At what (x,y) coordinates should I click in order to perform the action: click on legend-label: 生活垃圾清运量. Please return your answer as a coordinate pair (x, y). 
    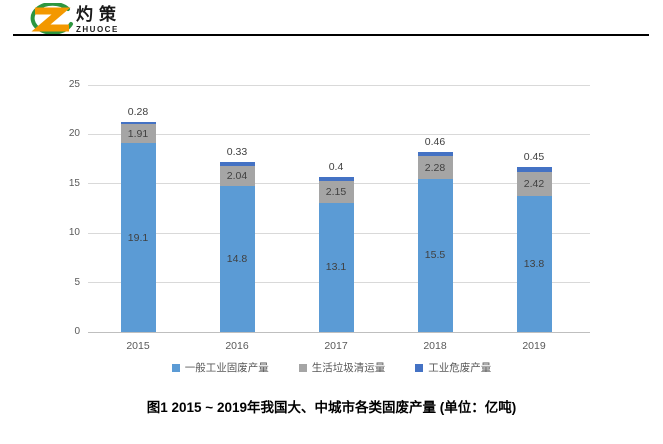
    Looking at the image, I should click on (348, 368).